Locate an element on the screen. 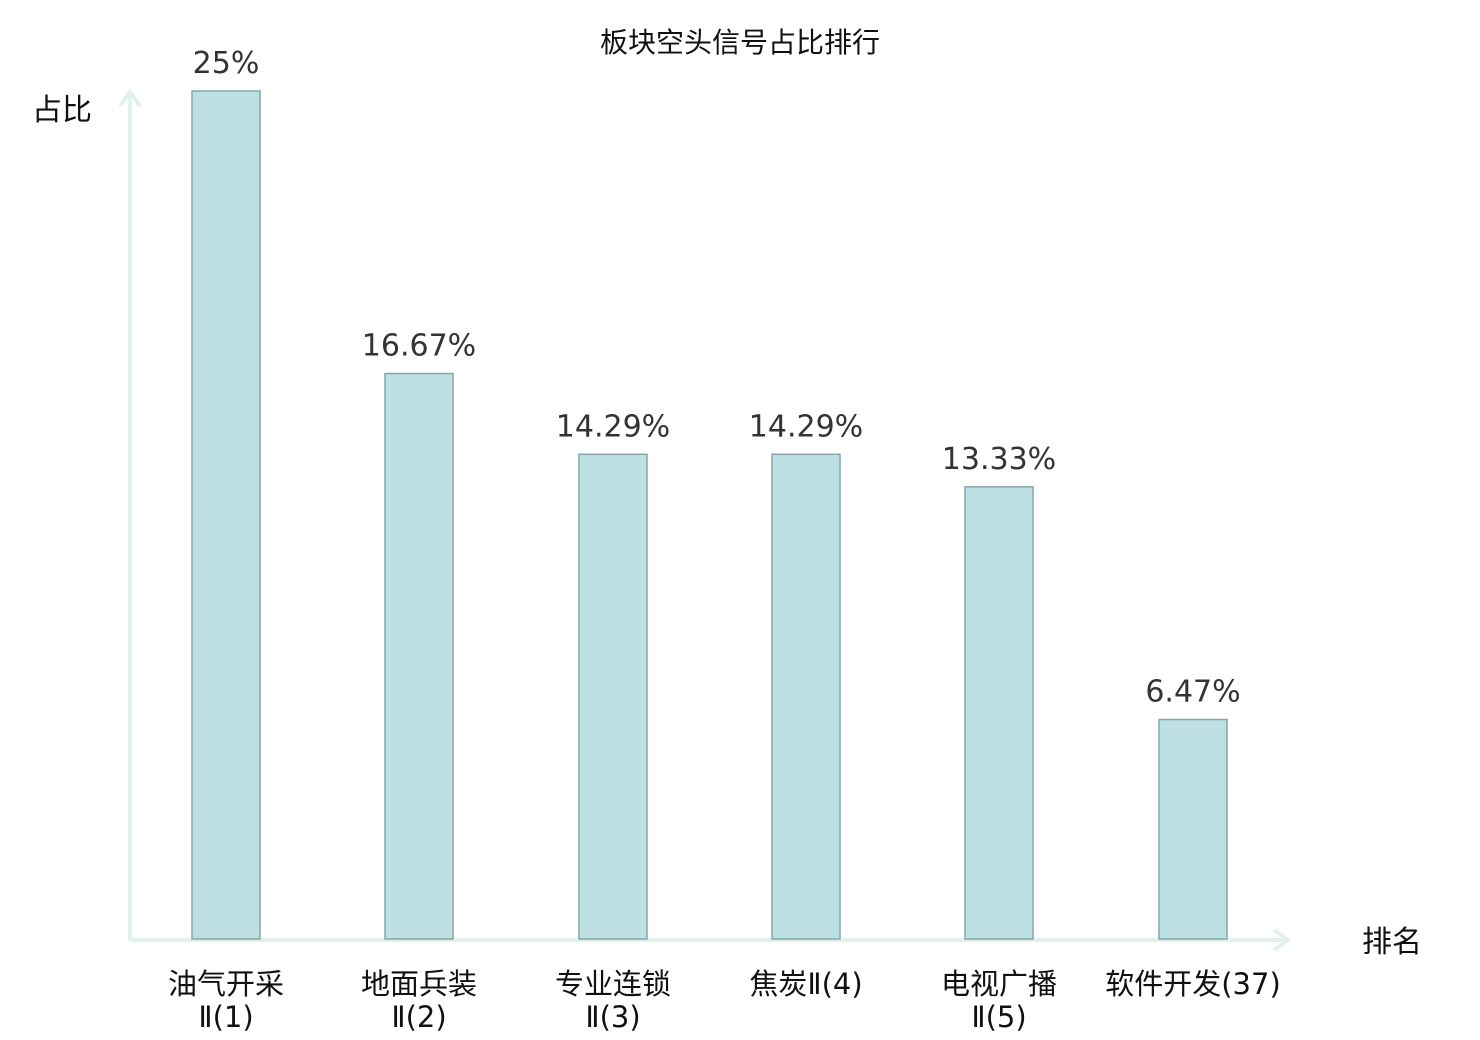 Image resolution: width=1480 pixels, height=1040 pixels. bar-value-label: 25% is located at coordinates (226, 63).